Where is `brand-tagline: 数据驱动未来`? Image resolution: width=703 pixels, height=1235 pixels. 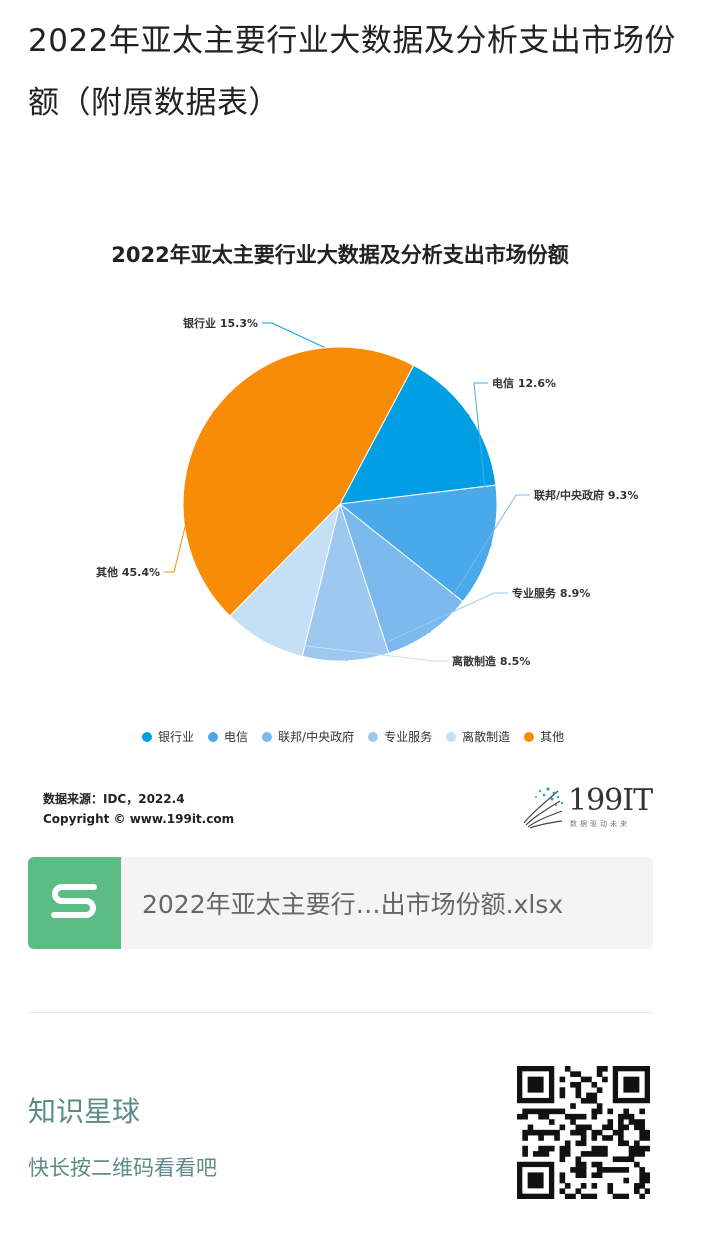 brand-tagline: 数据驱动未来 is located at coordinates (600, 824).